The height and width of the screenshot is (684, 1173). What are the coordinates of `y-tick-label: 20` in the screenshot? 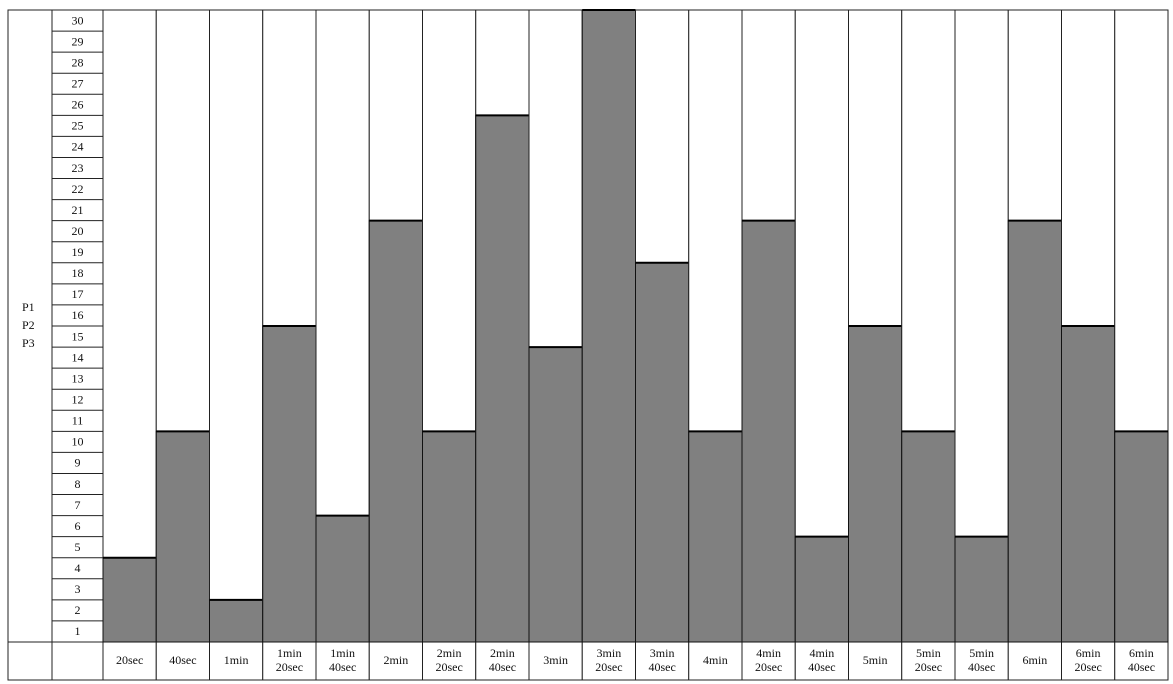 It's located at (78, 231).